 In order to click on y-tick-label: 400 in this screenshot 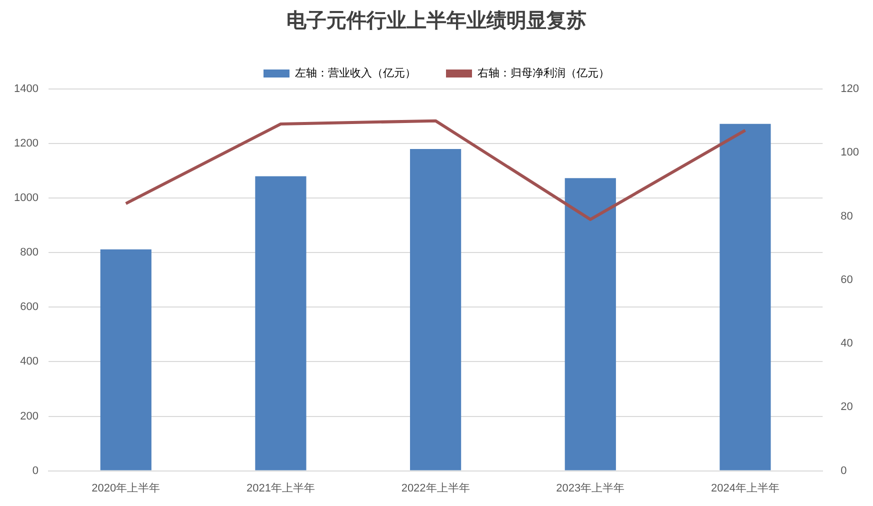, I will do `click(29, 362)`.